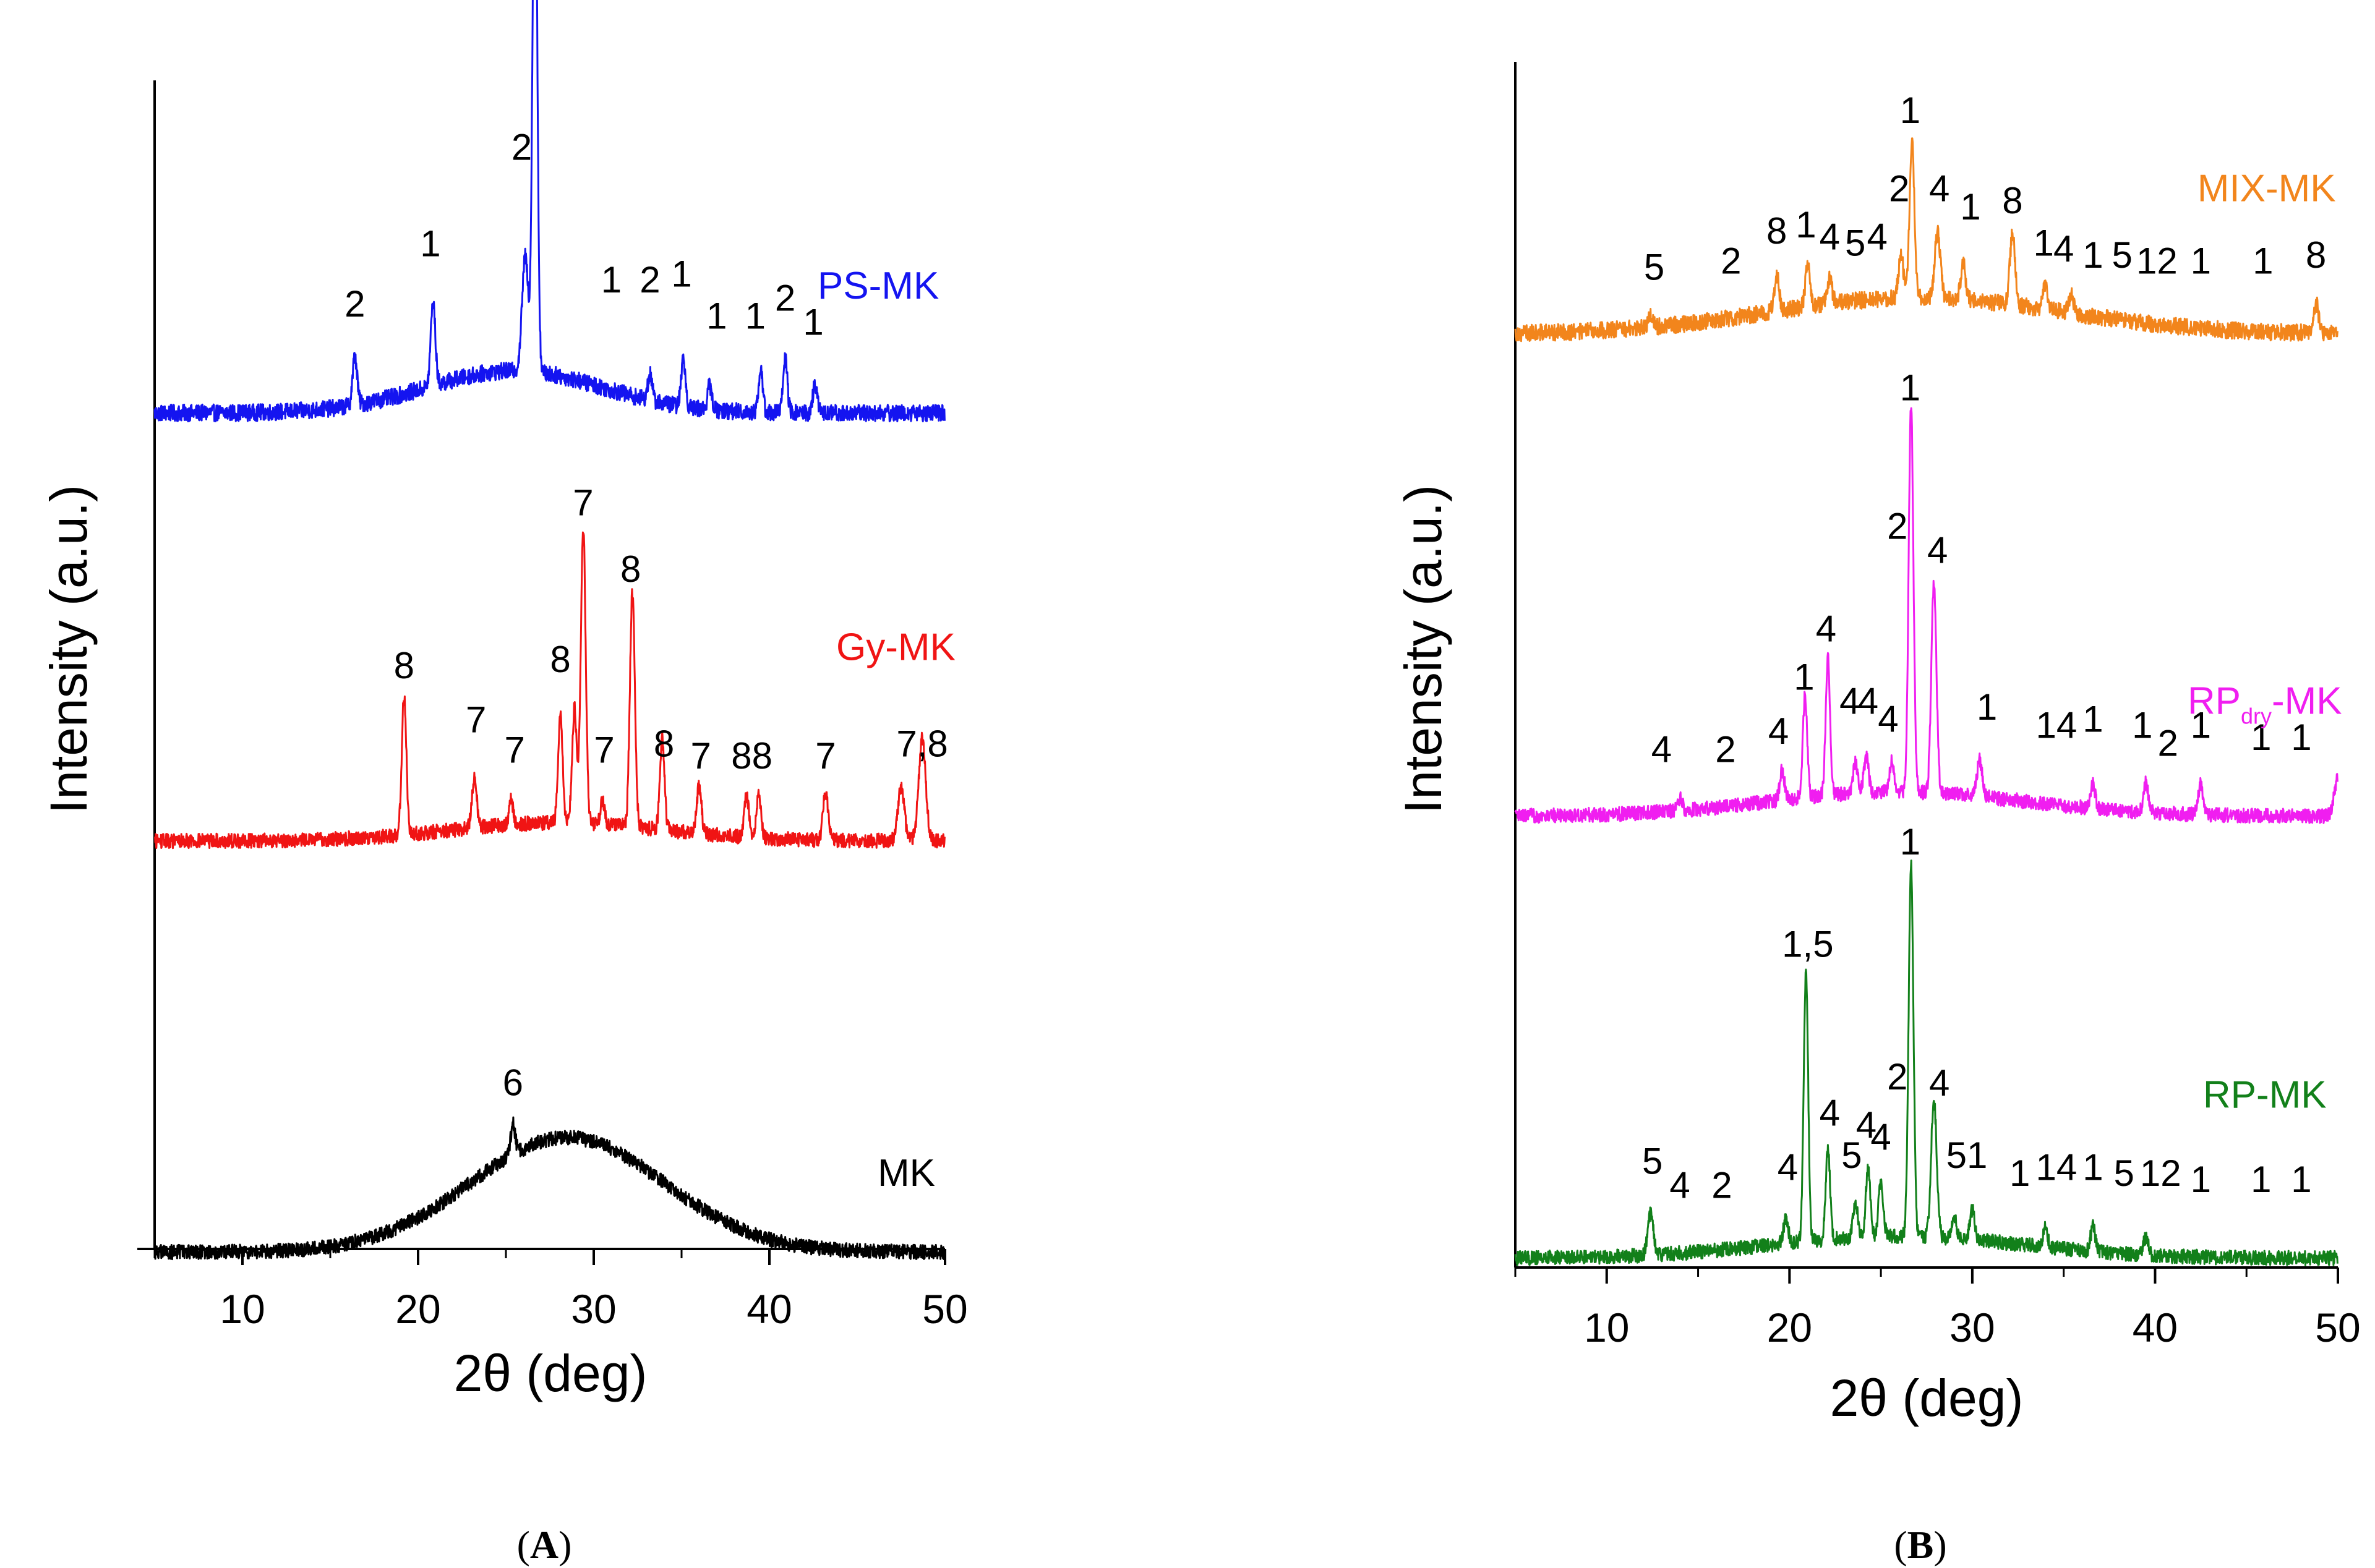 This screenshot has width=2375, height=1568. What do you see at coordinates (896, 648) in the screenshot?
I see `series-name-label: Gy-MK` at bounding box center [896, 648].